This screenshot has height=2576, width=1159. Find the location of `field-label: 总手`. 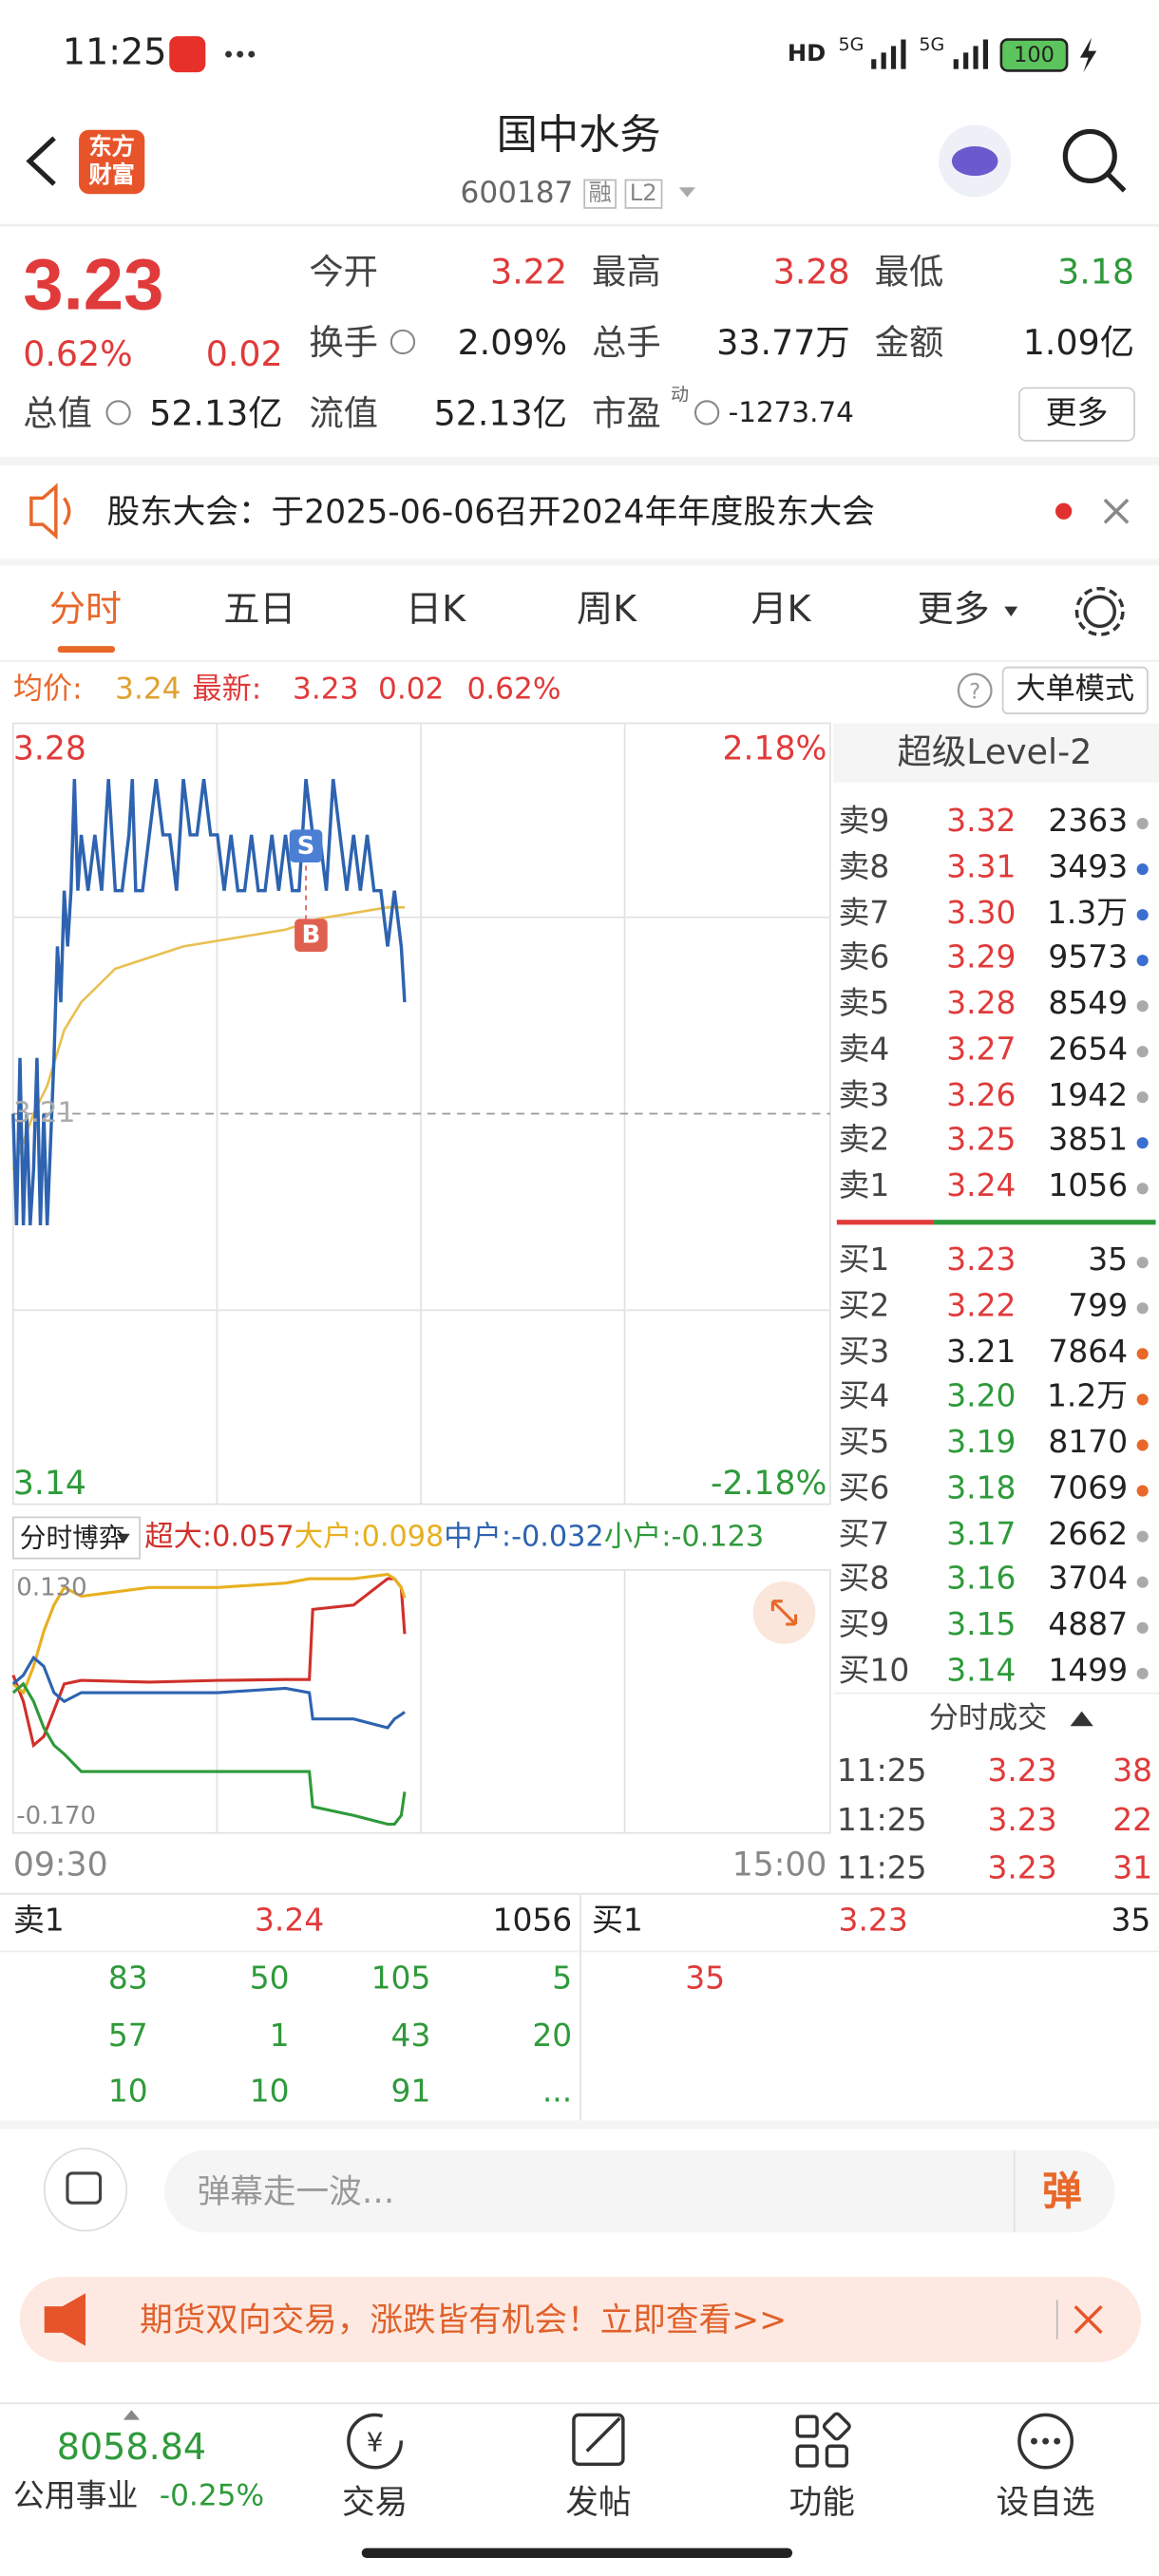

field-label: 总手 is located at coordinates (626, 343).